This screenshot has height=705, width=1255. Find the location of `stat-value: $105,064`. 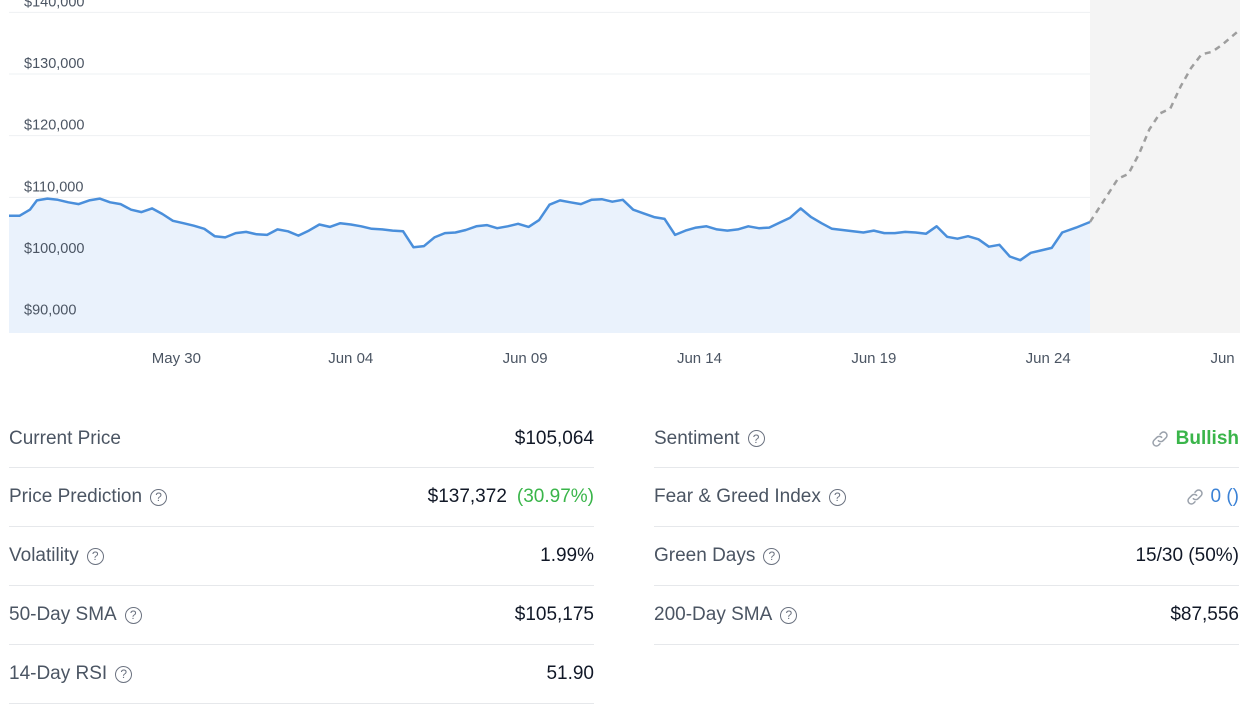

stat-value: $105,064 is located at coordinates (554, 438).